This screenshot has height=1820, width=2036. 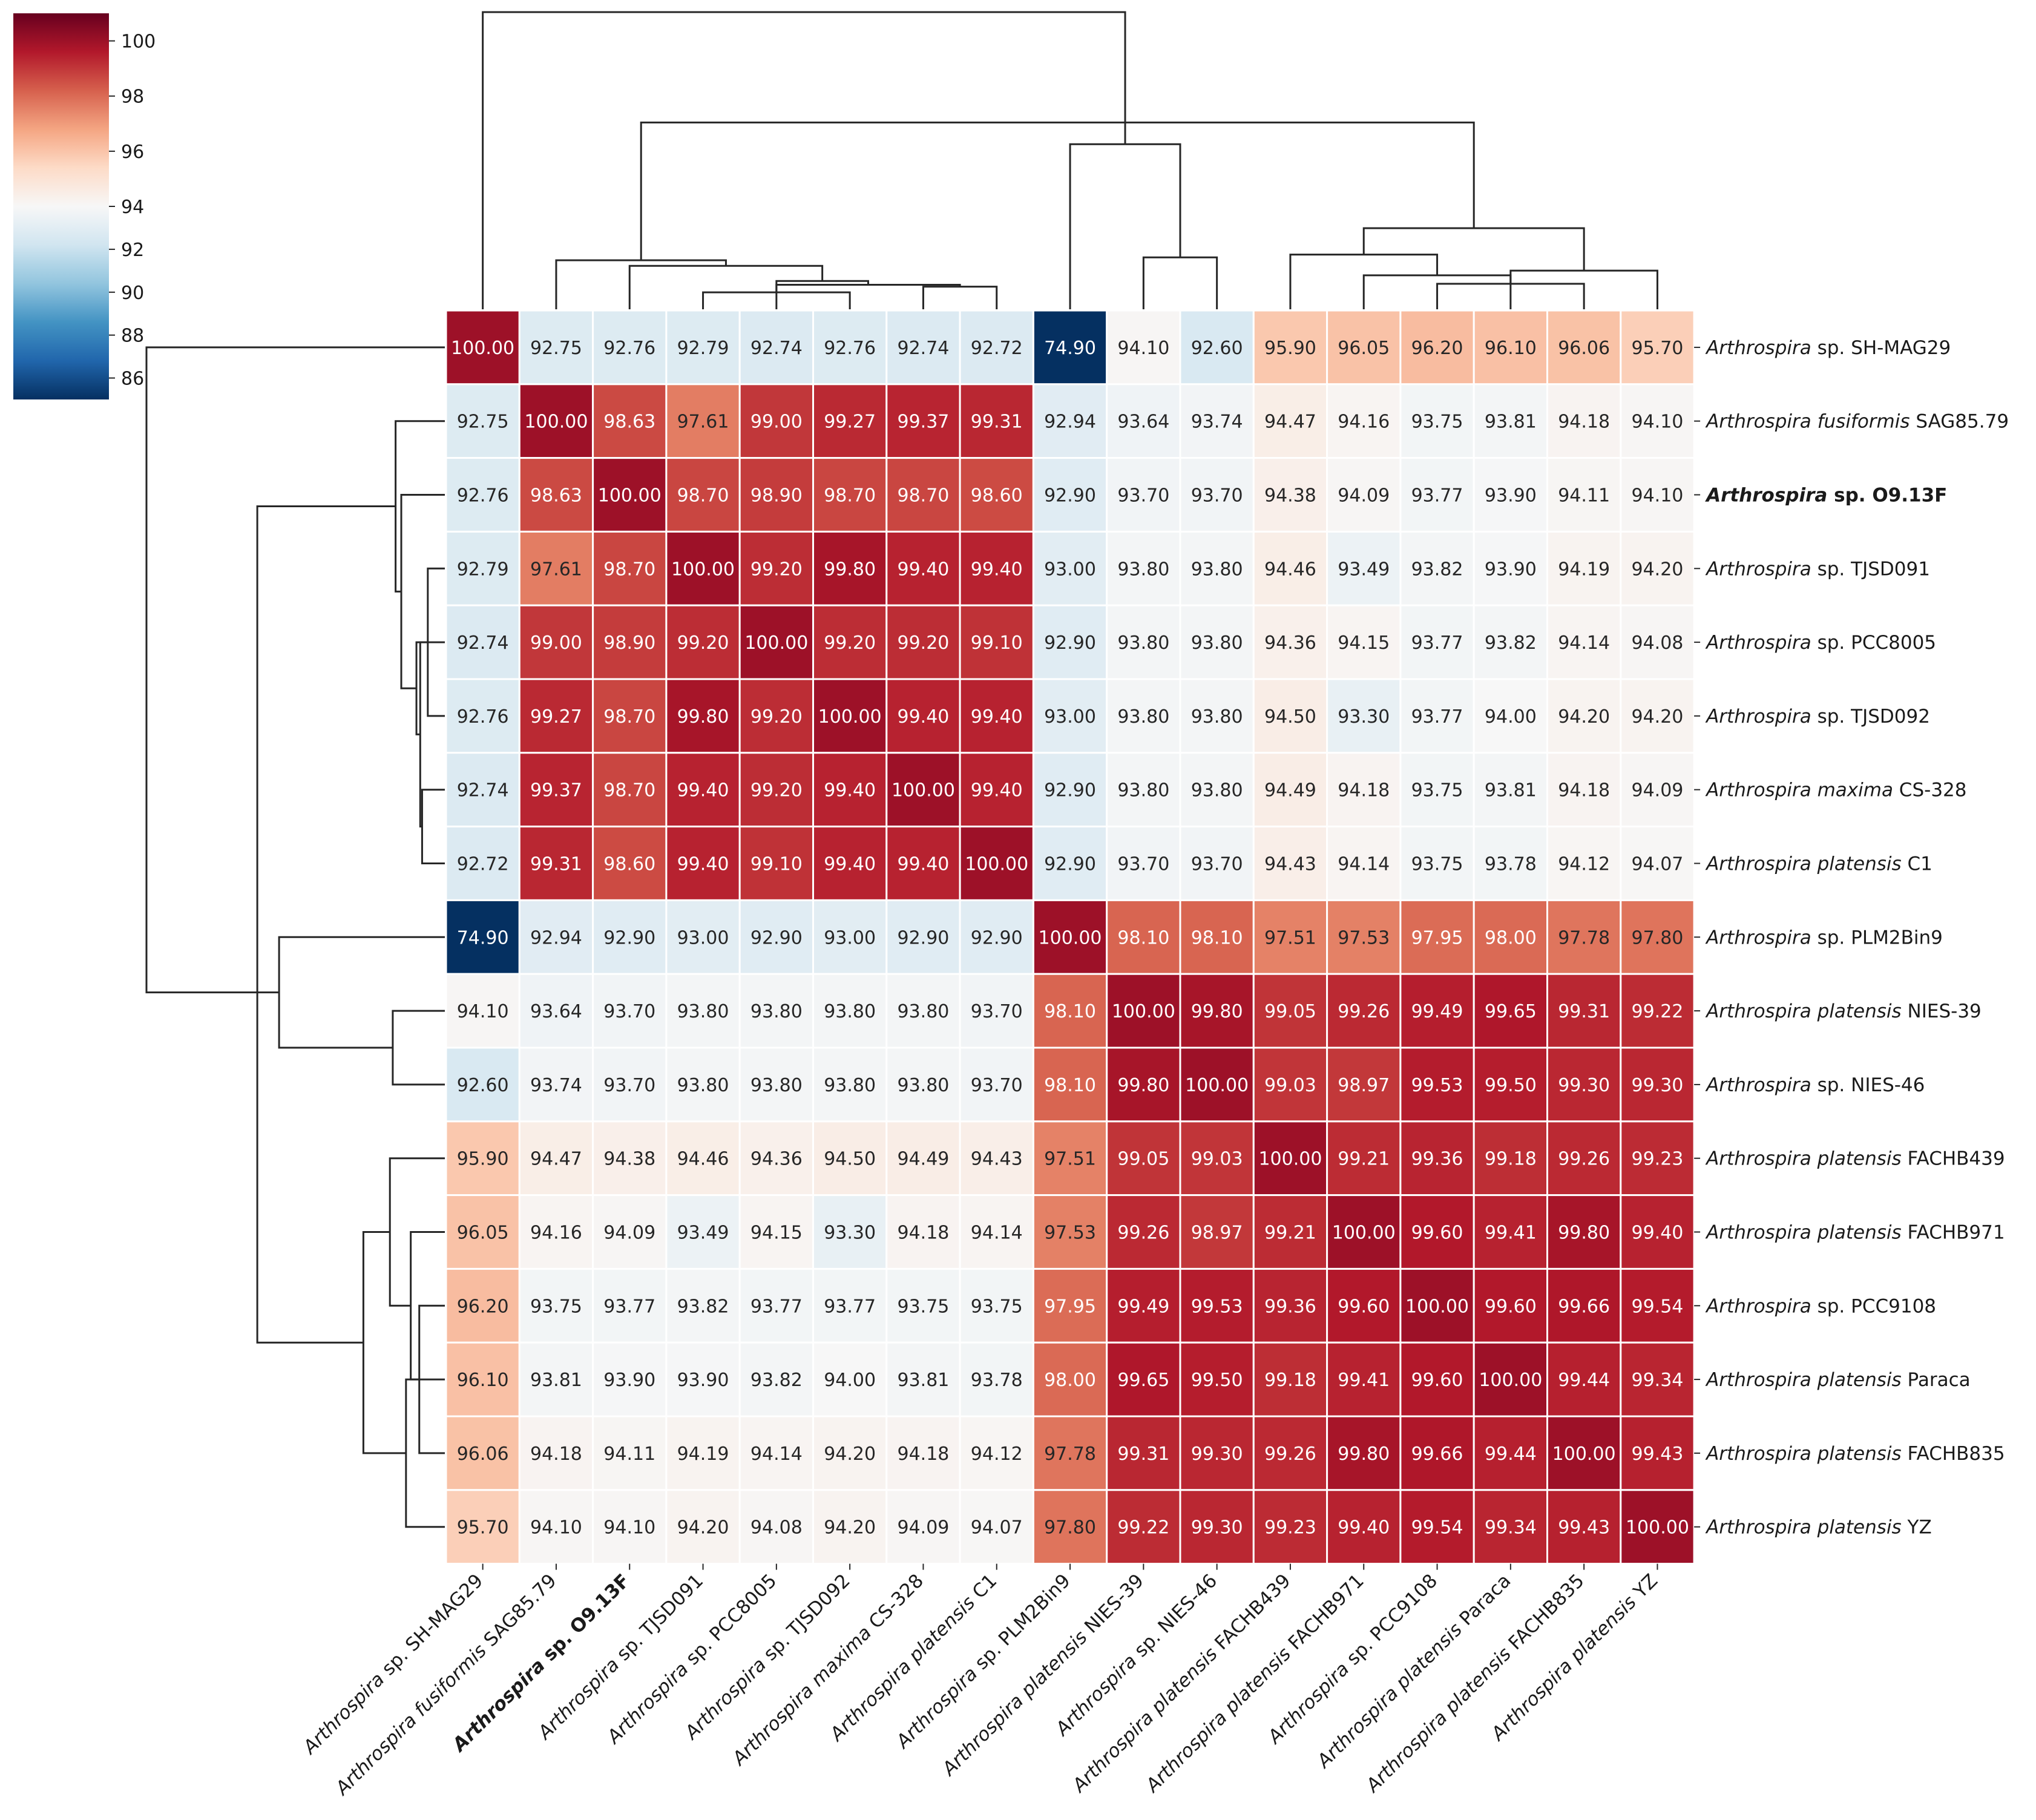 I want to click on cell-value-label: 92.90, so click(x=776, y=937).